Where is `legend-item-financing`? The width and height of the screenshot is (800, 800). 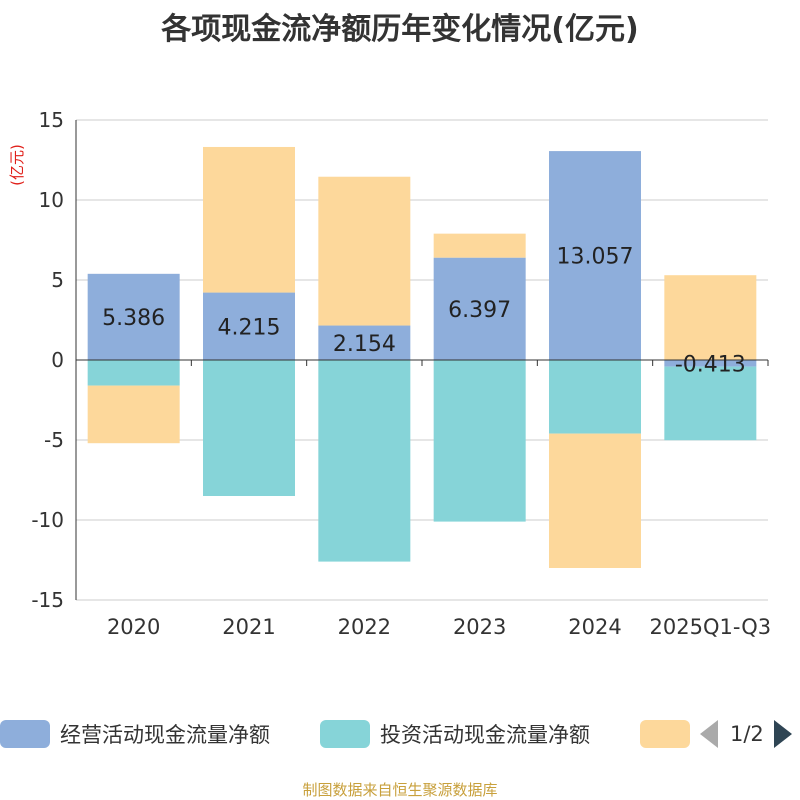
legend-item-financing is located at coordinates (665, 734).